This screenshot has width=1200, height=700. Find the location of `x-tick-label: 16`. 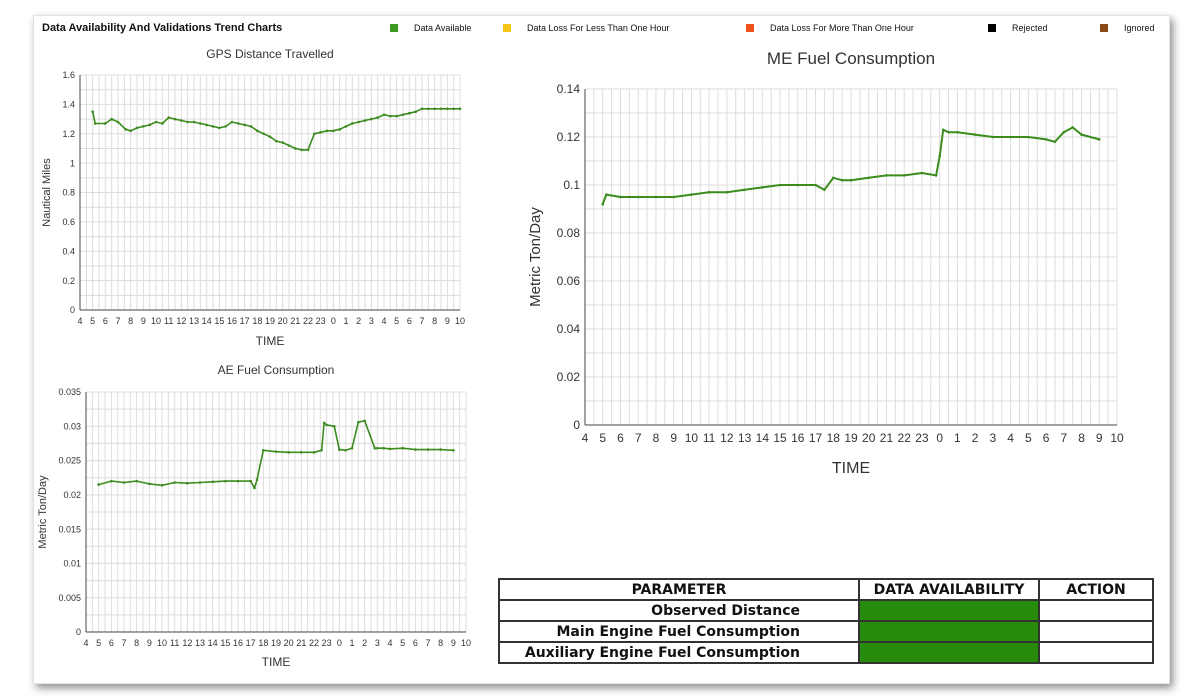

x-tick-label: 16 is located at coordinates (798, 438).